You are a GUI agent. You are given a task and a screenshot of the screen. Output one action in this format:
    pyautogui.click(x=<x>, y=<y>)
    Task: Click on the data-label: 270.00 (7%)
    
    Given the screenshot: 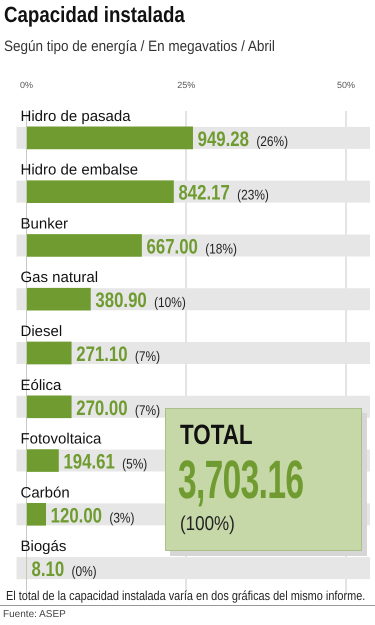 What is the action you would take?
    pyautogui.click(x=118, y=408)
    